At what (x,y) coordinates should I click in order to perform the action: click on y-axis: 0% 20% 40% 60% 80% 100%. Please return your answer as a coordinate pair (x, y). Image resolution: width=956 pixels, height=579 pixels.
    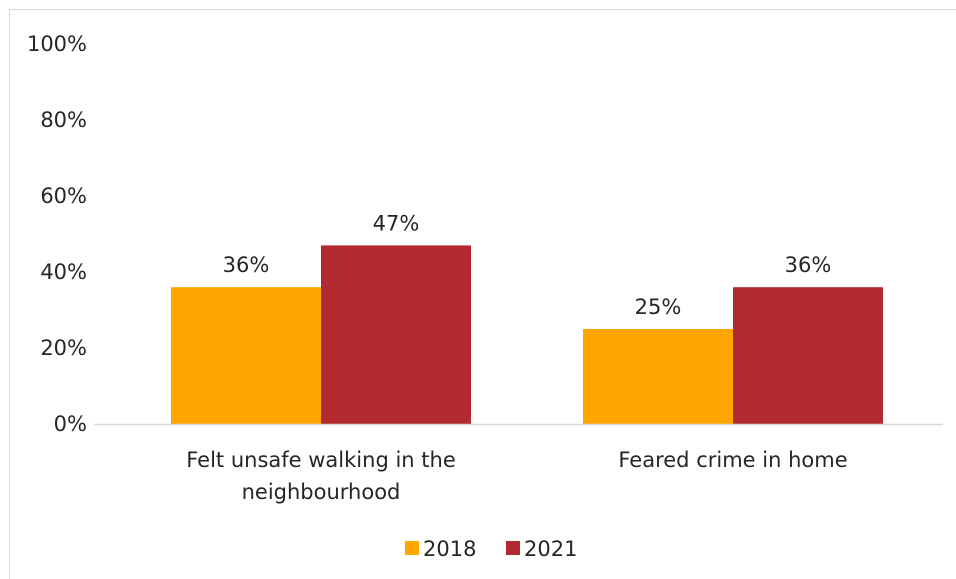
    Looking at the image, I should click on (57, 234).